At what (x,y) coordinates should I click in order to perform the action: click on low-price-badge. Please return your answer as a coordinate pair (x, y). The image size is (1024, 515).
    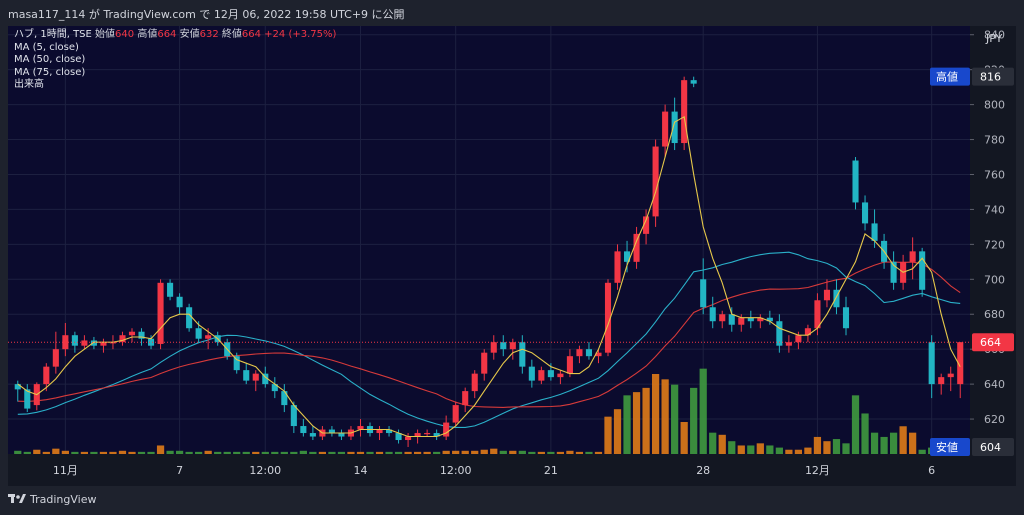
    Looking at the image, I should click on (950, 447).